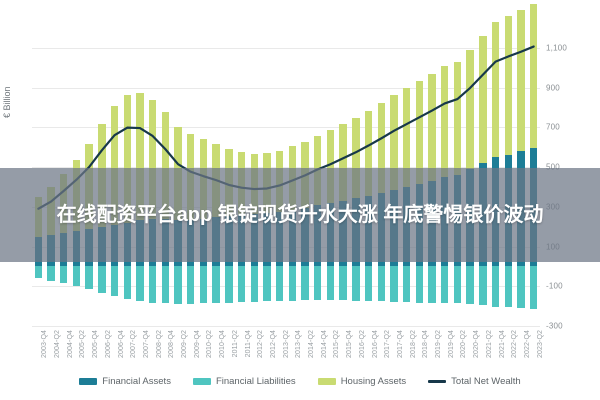 Image resolution: width=600 pixels, height=400 pixels. Describe the element at coordinates (554, 326) in the screenshot. I see `y-axis-tick-label: -300` at that location.